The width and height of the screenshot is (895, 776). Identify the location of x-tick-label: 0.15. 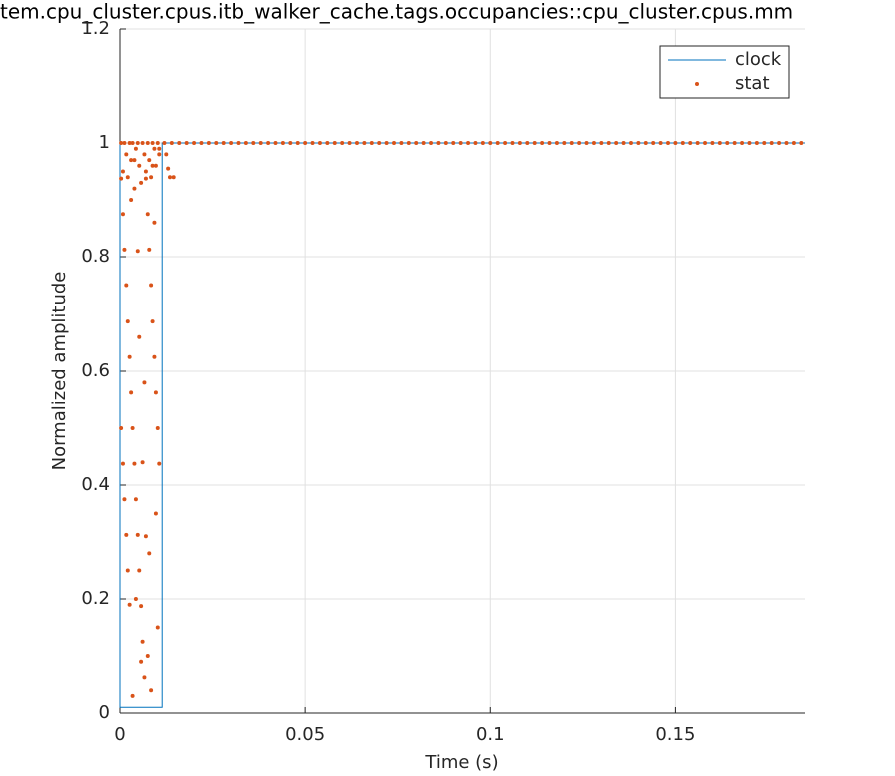
(675, 734).